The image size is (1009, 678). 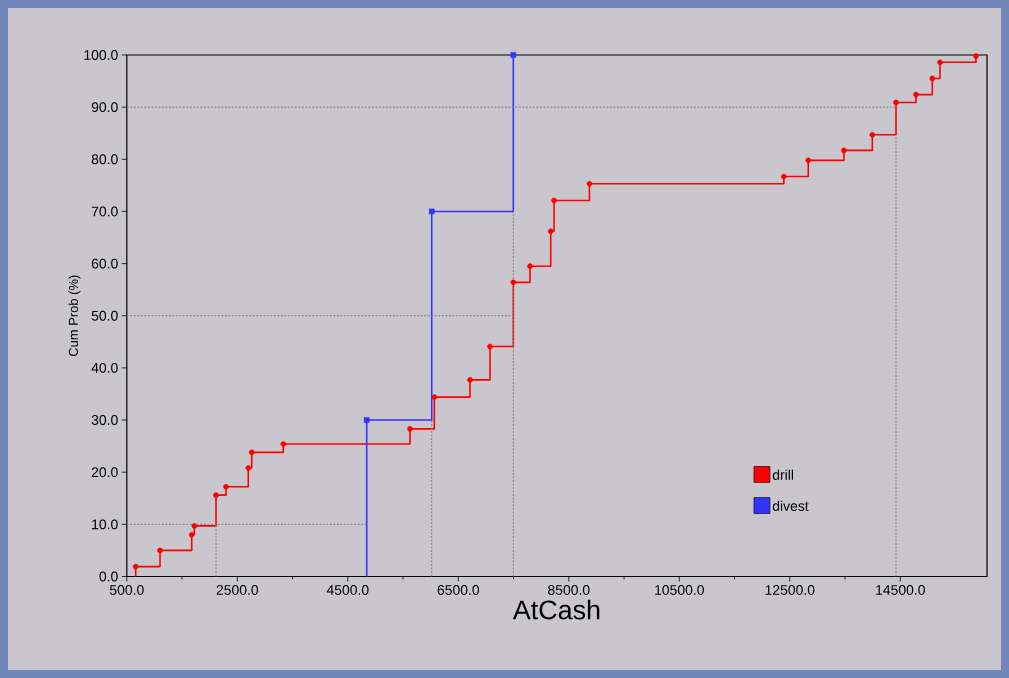 I want to click on x-tick-label: 8500.0, so click(x=569, y=589).